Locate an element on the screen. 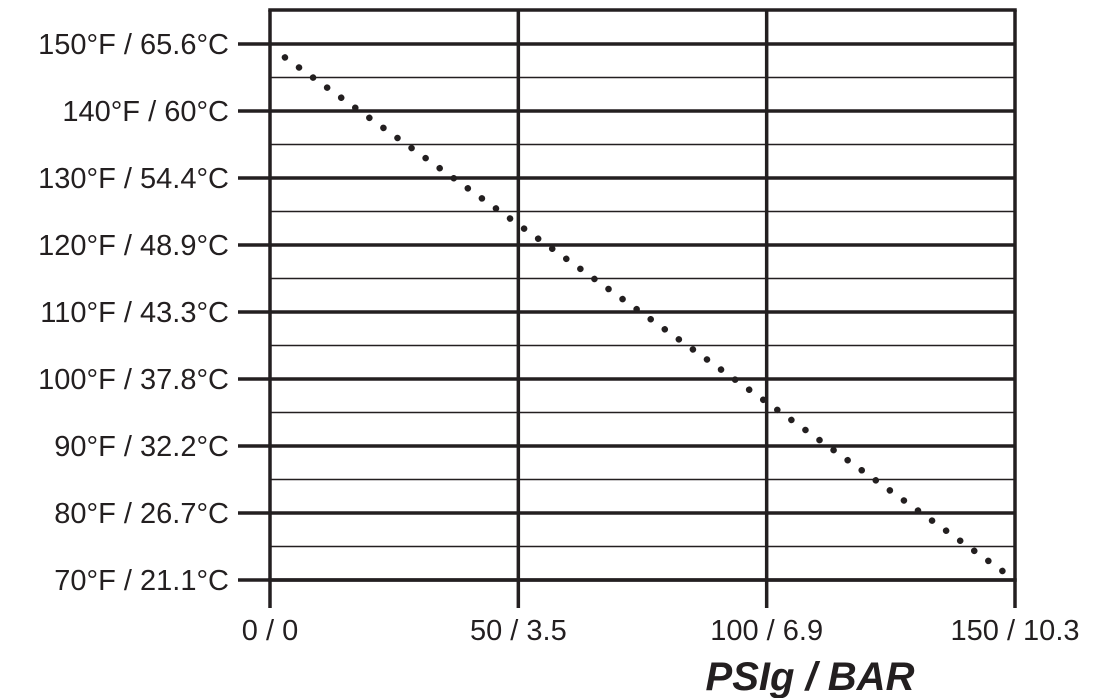  y-tick-label: 100°F / 37.8°C is located at coordinates (133, 380).